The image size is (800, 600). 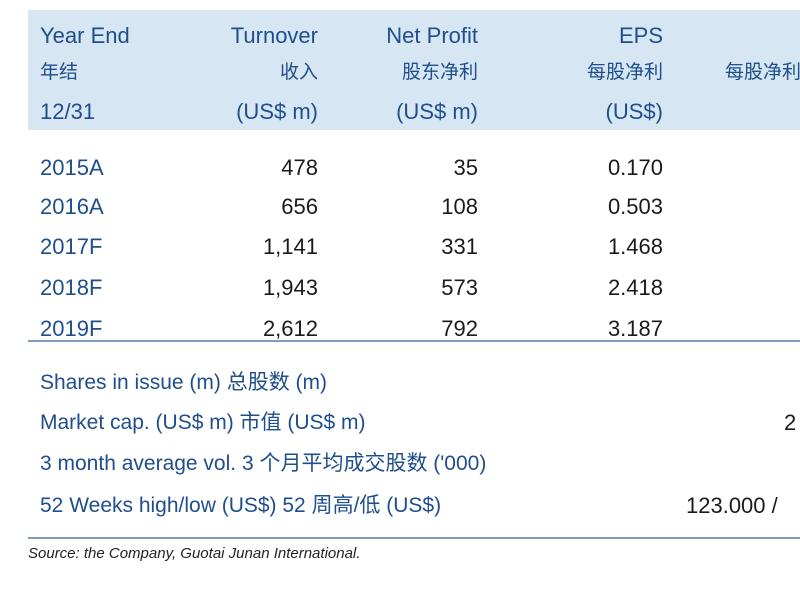 I want to click on row-year: 2016A, so click(x=72, y=206).